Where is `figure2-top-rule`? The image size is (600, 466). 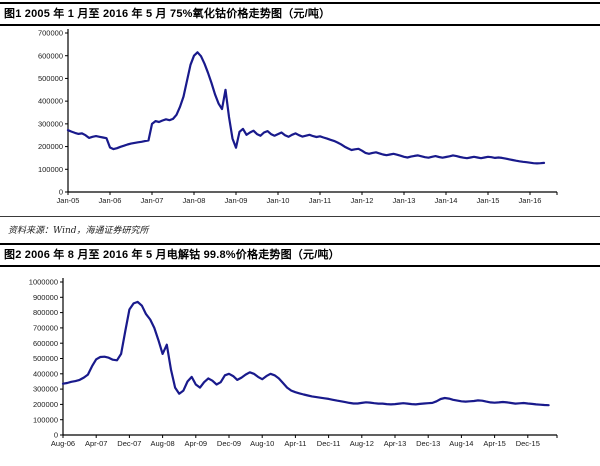 figure2-top-rule is located at coordinates (300, 244).